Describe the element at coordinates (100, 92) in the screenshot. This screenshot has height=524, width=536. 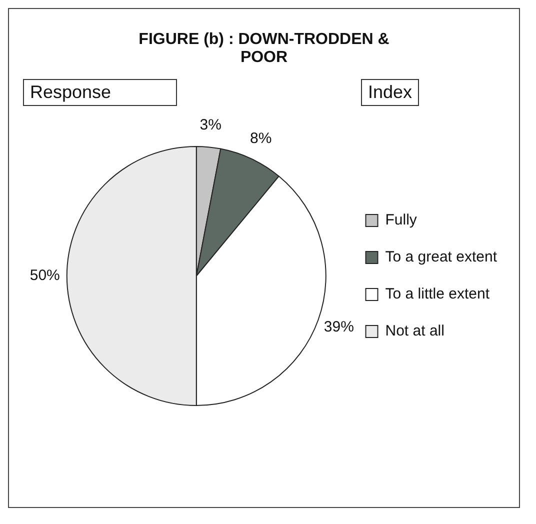
I see `text: Response` at that location.